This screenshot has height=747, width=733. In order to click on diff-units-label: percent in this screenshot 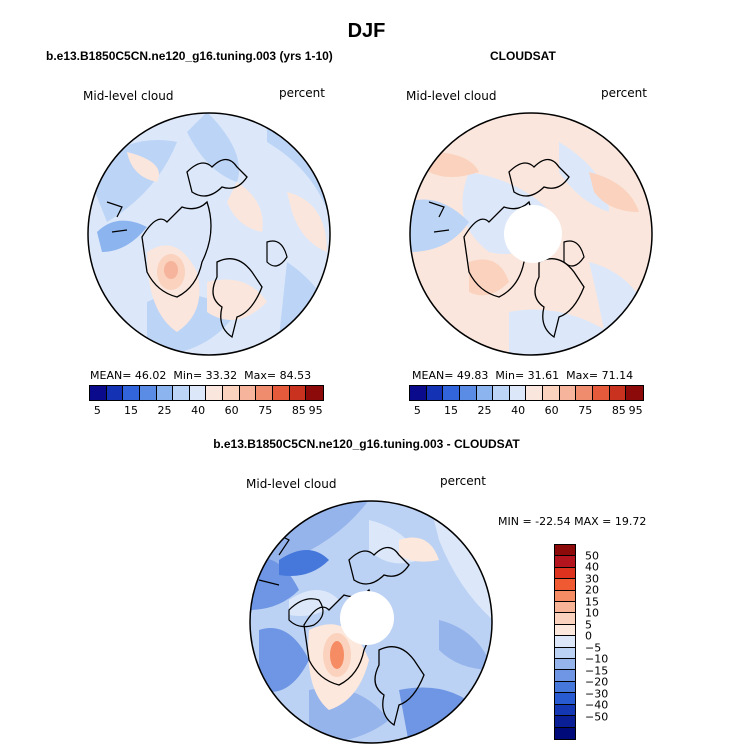, I will do `click(463, 481)`.